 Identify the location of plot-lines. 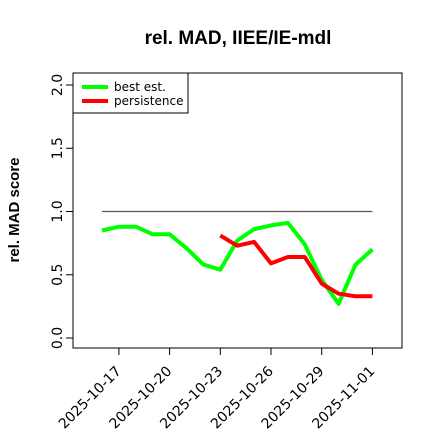
(237, 258).